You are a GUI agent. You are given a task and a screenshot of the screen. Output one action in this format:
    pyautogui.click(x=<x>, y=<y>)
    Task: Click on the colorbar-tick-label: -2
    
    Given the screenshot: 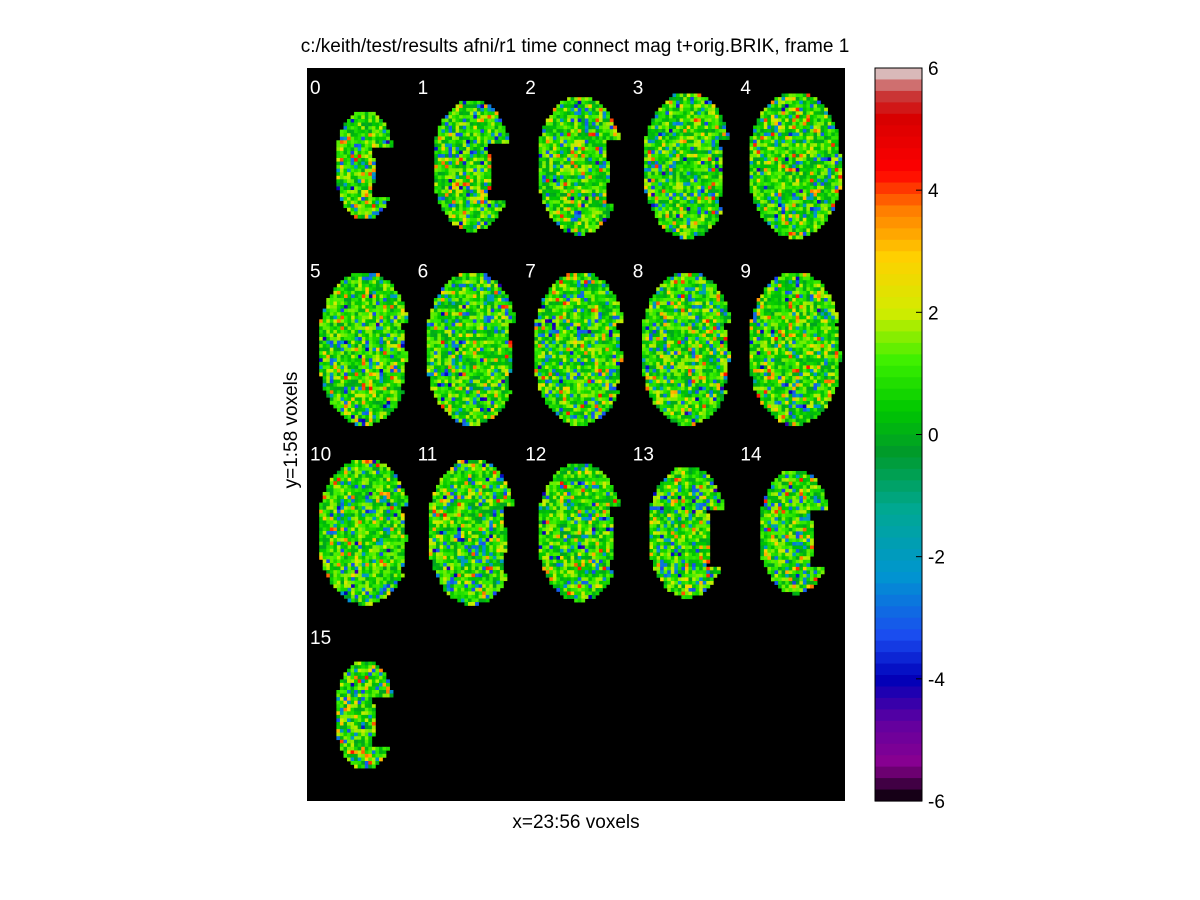 What is the action you would take?
    pyautogui.click(x=936, y=558)
    